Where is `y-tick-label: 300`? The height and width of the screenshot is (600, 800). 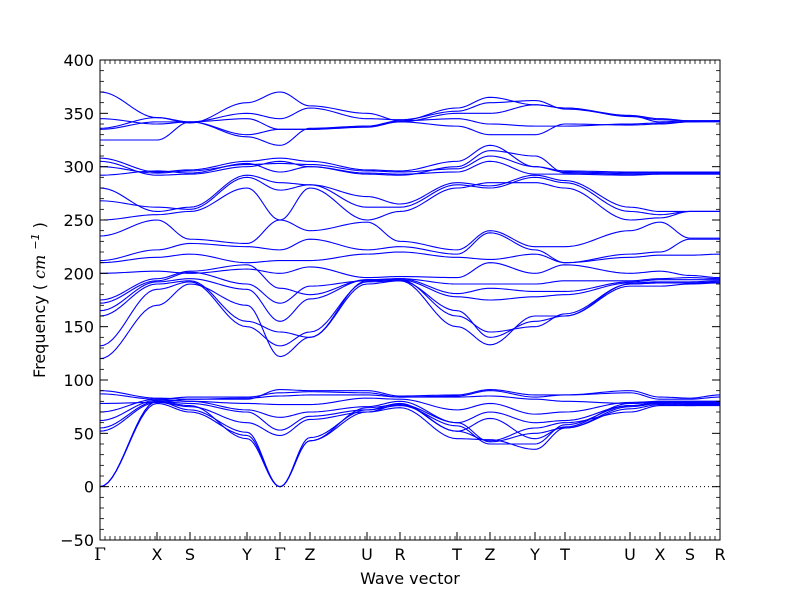
y-tick-label: 300 is located at coordinates (78, 167).